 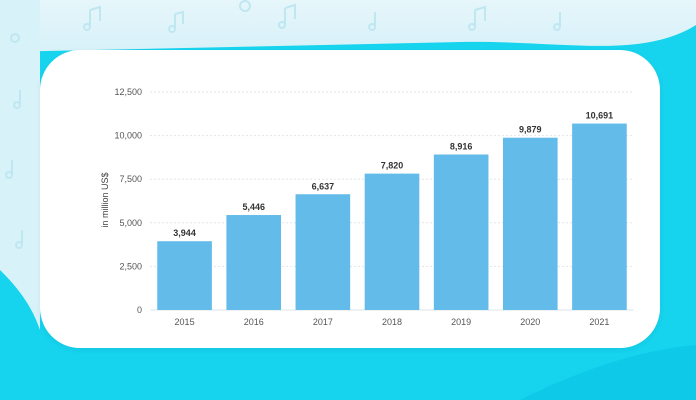 What do you see at coordinates (461, 322) in the screenshot?
I see `x-tick-label-2019: 2019` at bounding box center [461, 322].